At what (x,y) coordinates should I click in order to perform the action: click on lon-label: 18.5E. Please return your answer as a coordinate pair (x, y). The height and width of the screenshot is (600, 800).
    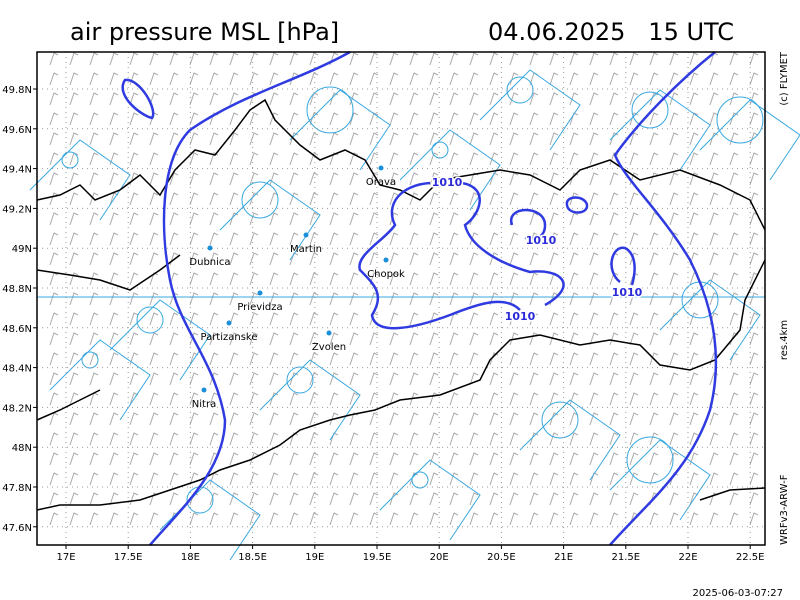
    Looking at the image, I should click on (252, 557).